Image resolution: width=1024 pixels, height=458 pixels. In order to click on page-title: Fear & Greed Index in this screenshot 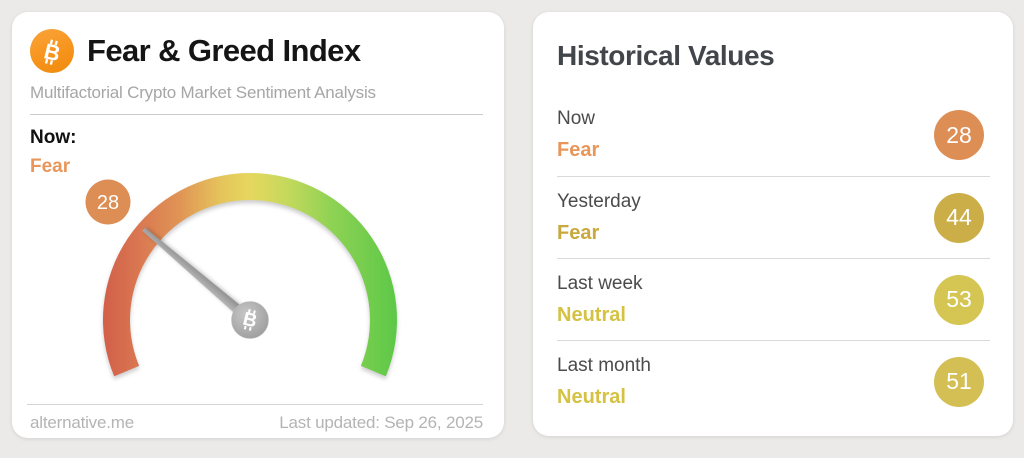, I will do `click(224, 50)`.